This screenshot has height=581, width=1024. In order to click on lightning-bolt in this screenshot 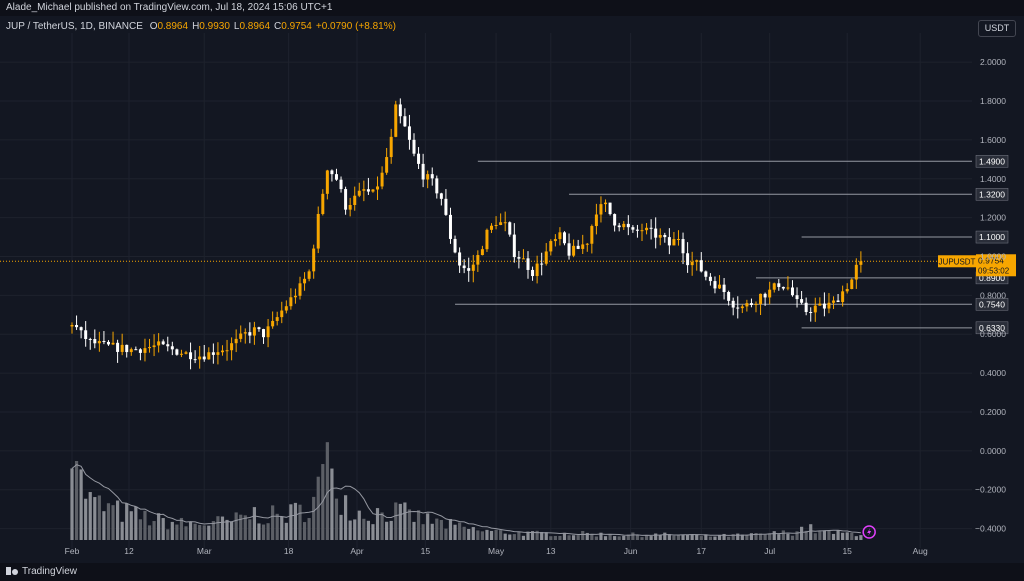, I will do `click(869, 532)`.